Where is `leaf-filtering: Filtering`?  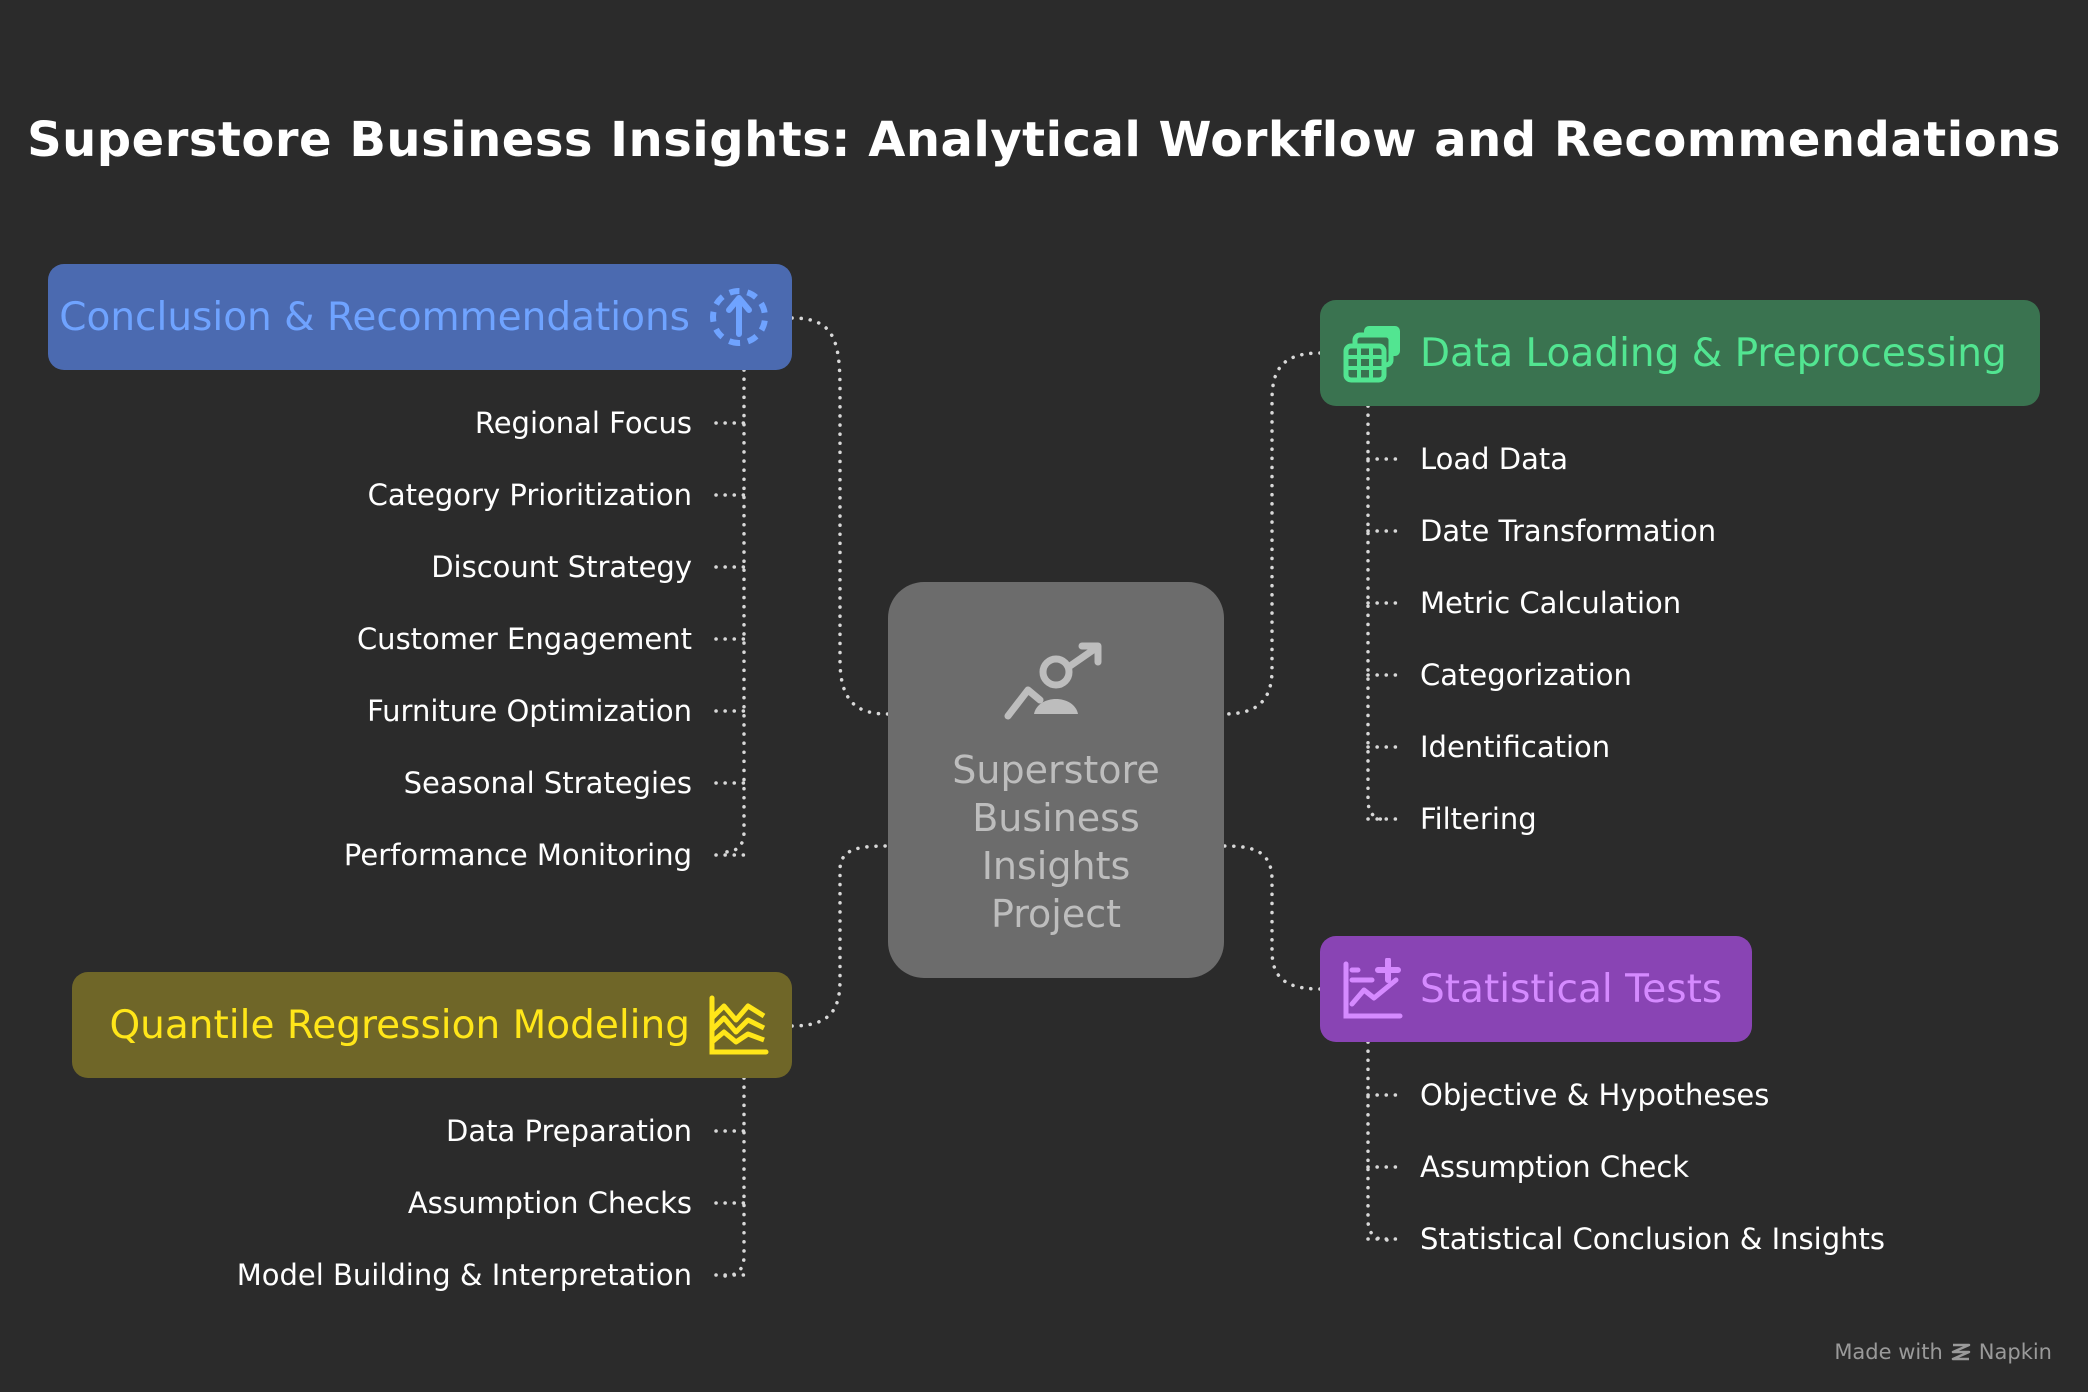
leaf-filtering: Filtering is located at coordinates (1478, 819).